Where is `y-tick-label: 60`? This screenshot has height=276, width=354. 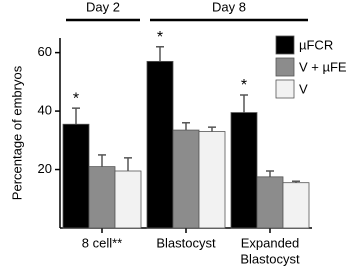
y-tick-label: 60 is located at coordinates (45, 51).